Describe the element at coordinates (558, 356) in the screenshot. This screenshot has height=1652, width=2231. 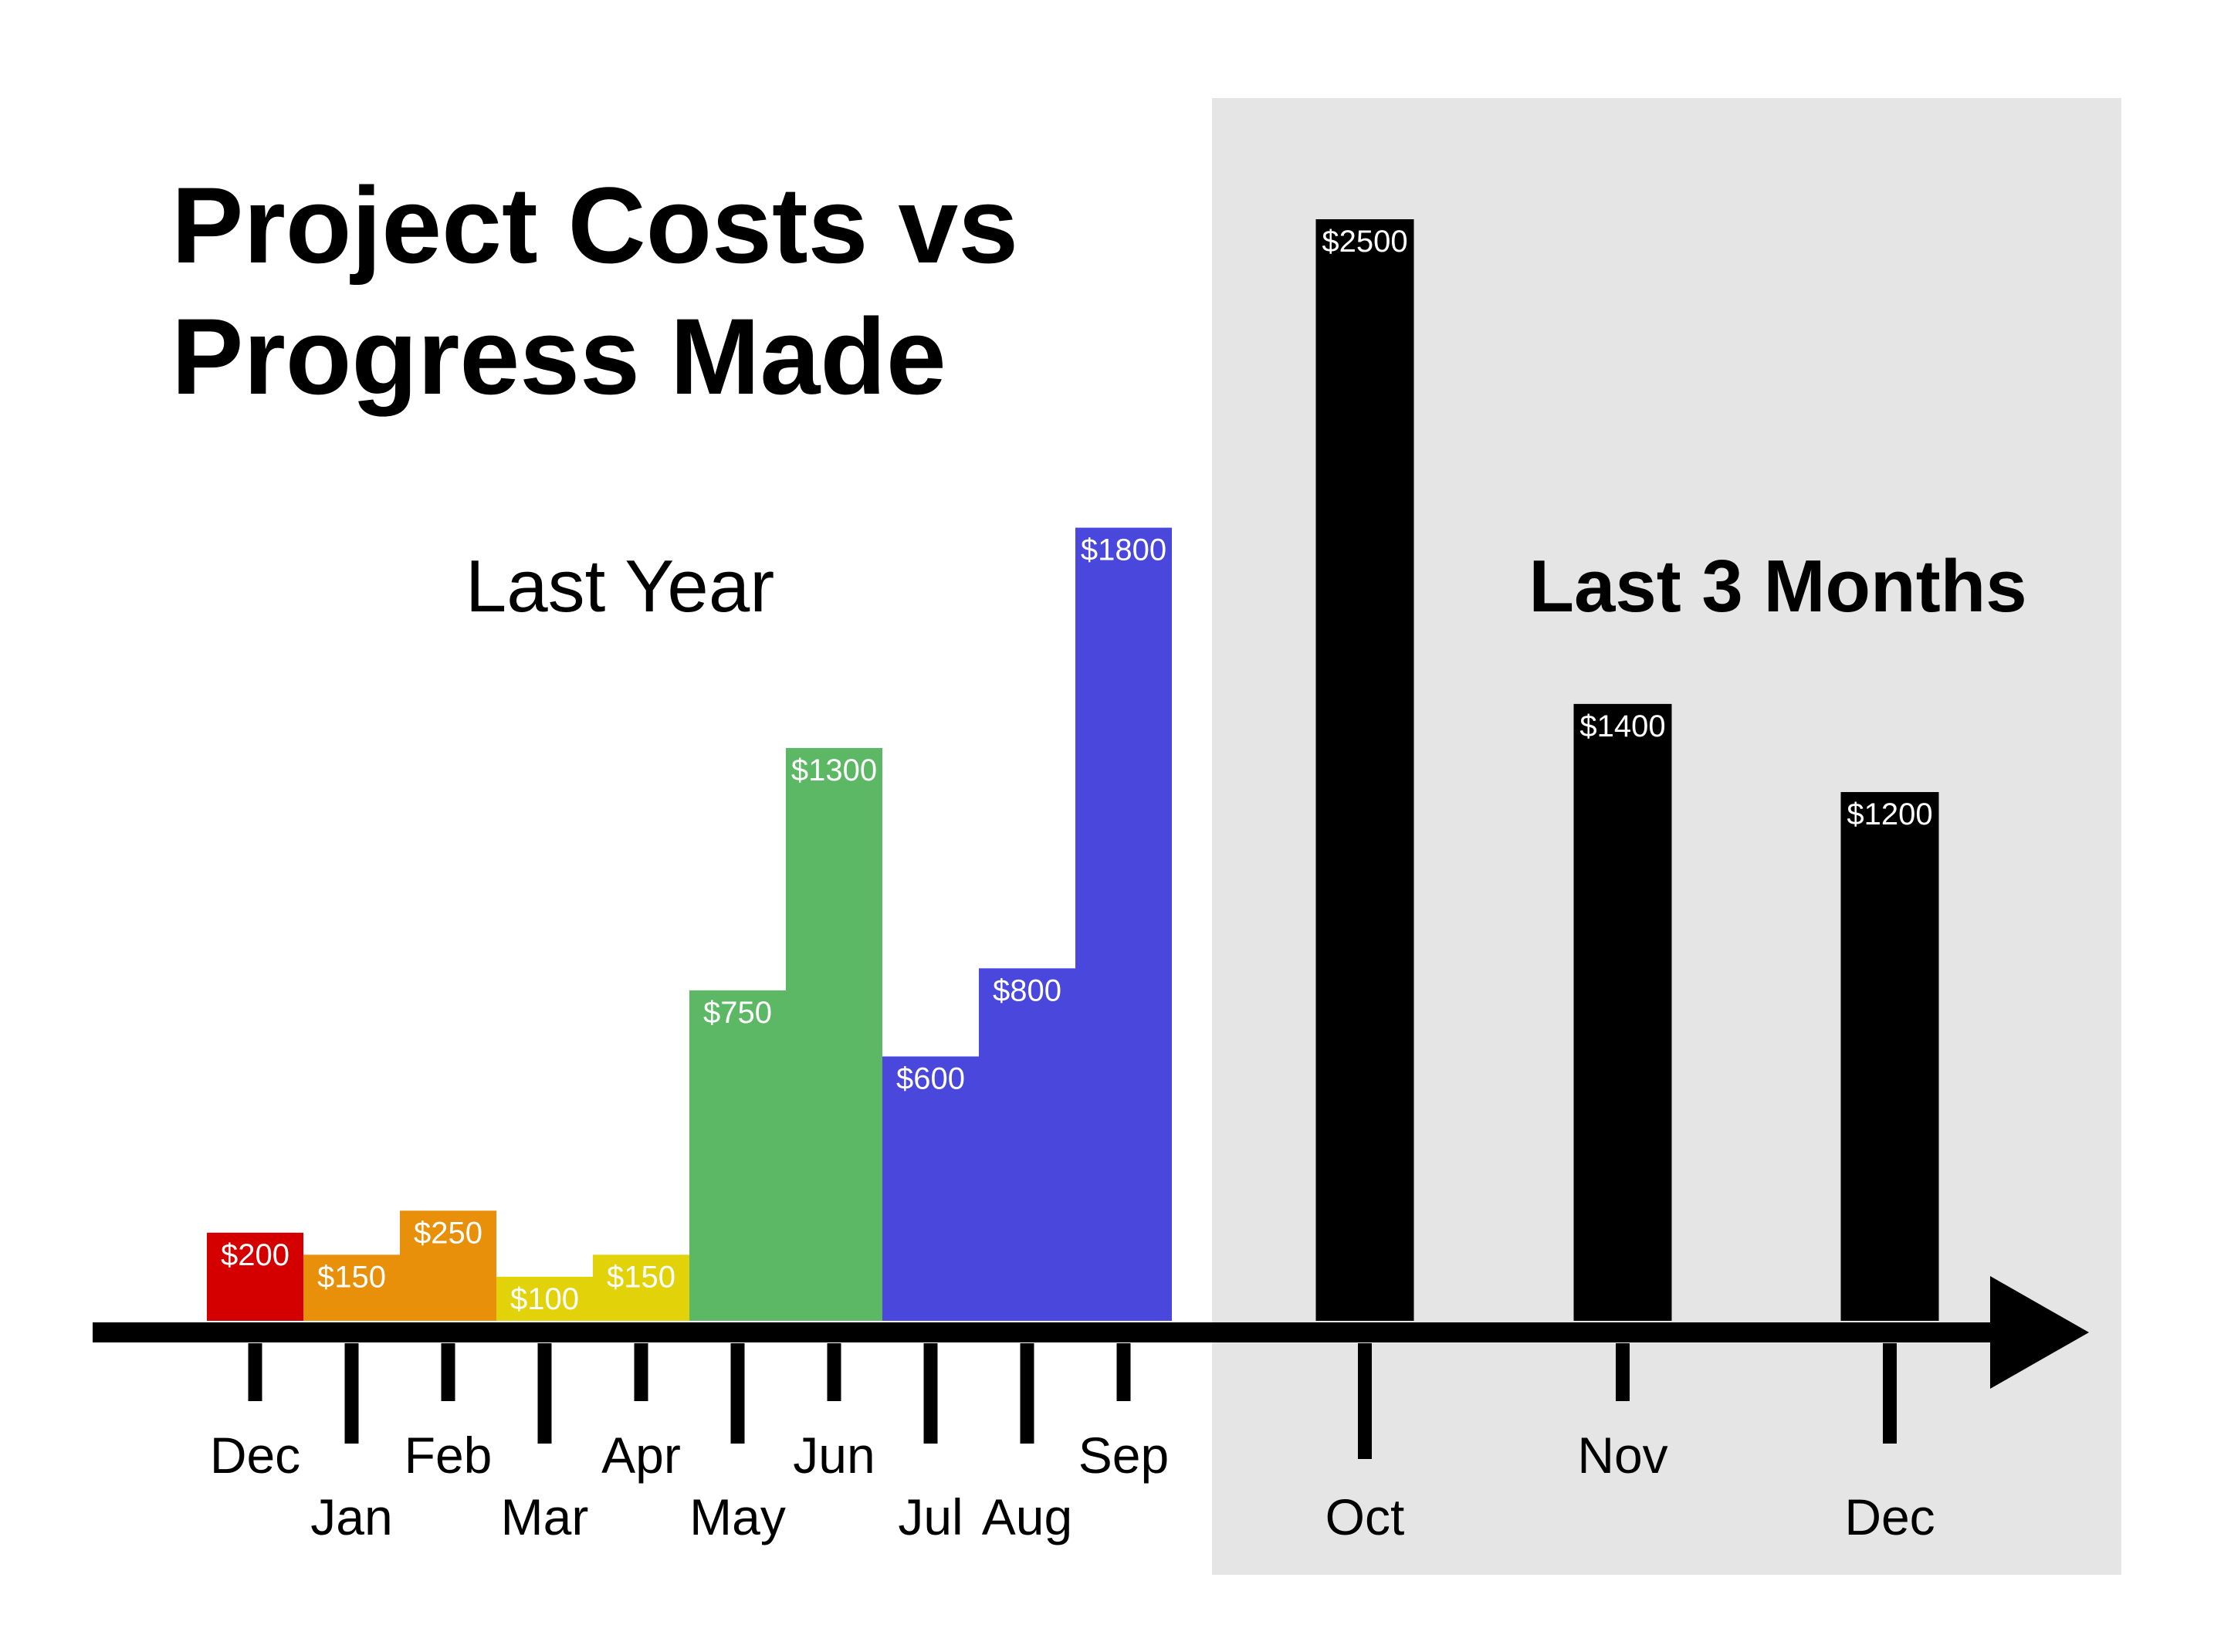
I see `chart-title-line-2: Progress Made` at that location.